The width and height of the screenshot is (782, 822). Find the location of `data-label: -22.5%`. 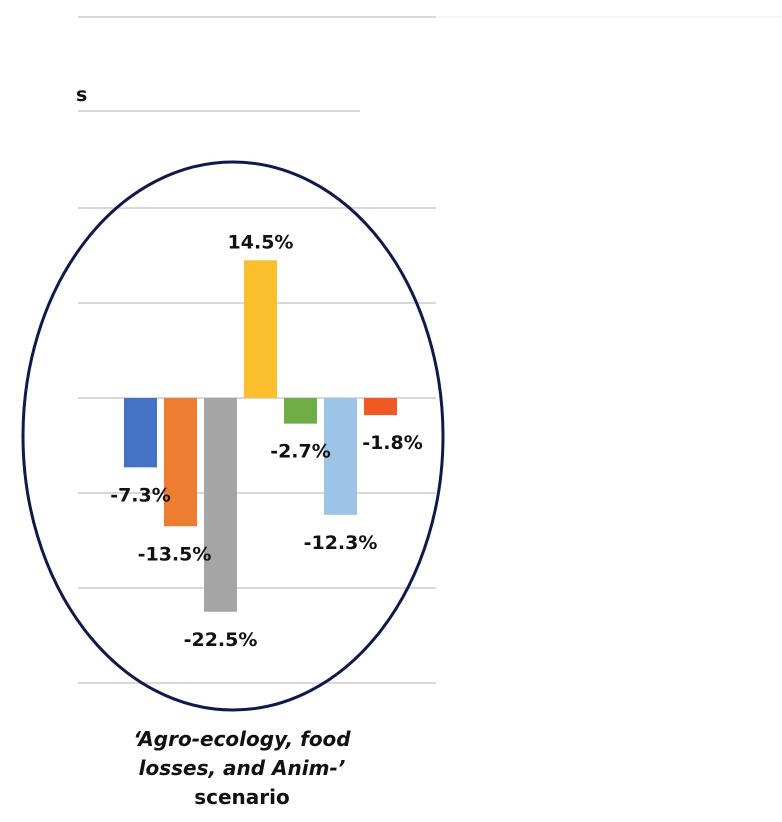

data-label: -22.5% is located at coordinates (221, 640).